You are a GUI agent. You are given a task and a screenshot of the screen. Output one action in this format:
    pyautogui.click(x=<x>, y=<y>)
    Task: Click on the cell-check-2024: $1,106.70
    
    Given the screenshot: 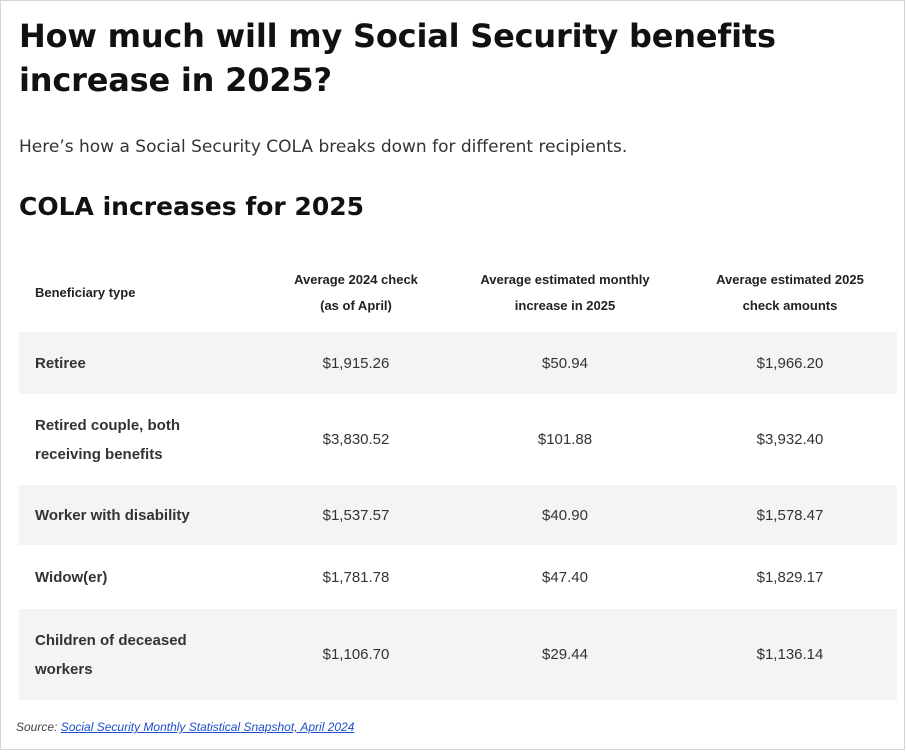 What is the action you would take?
    pyautogui.click(x=356, y=654)
    